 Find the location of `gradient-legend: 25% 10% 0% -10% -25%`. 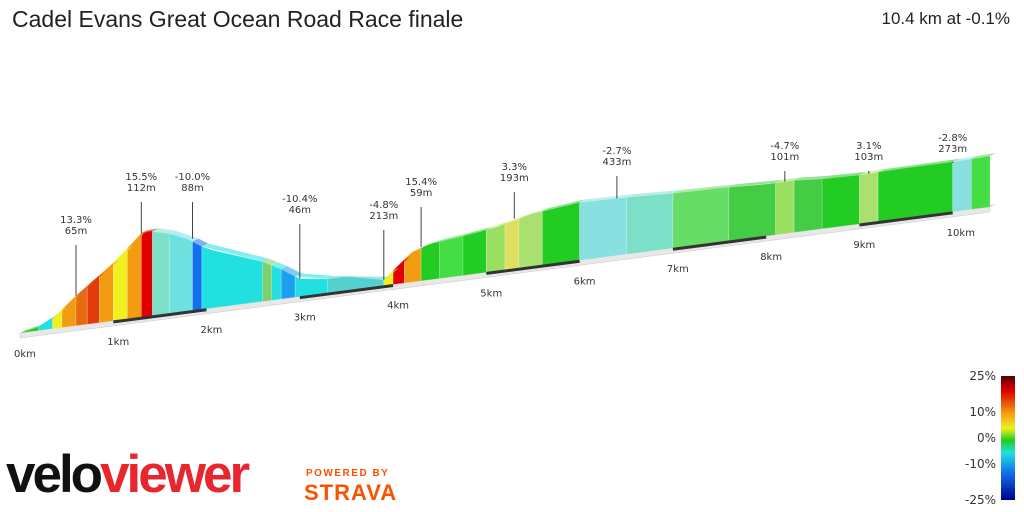

gradient-legend: 25% 10% 0% -10% -25% is located at coordinates (990, 438).